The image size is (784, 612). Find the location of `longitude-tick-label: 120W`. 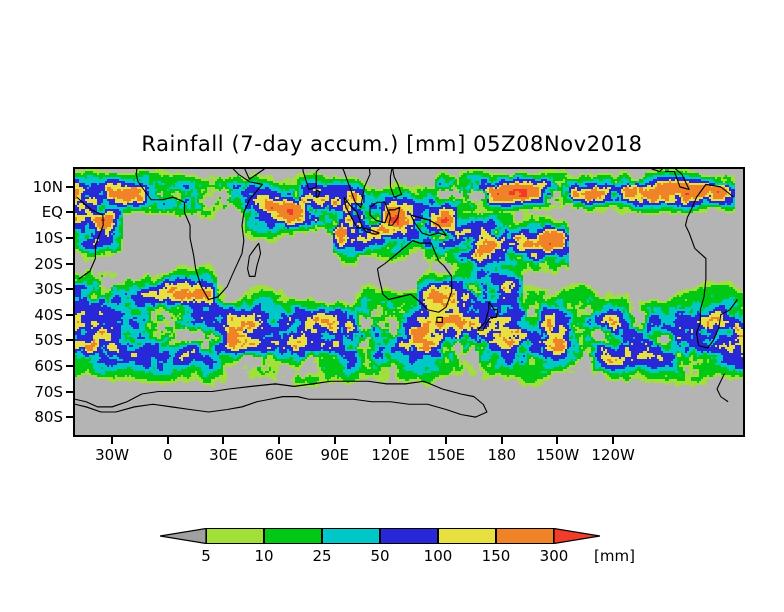

longitude-tick-label: 120W is located at coordinates (613, 455).